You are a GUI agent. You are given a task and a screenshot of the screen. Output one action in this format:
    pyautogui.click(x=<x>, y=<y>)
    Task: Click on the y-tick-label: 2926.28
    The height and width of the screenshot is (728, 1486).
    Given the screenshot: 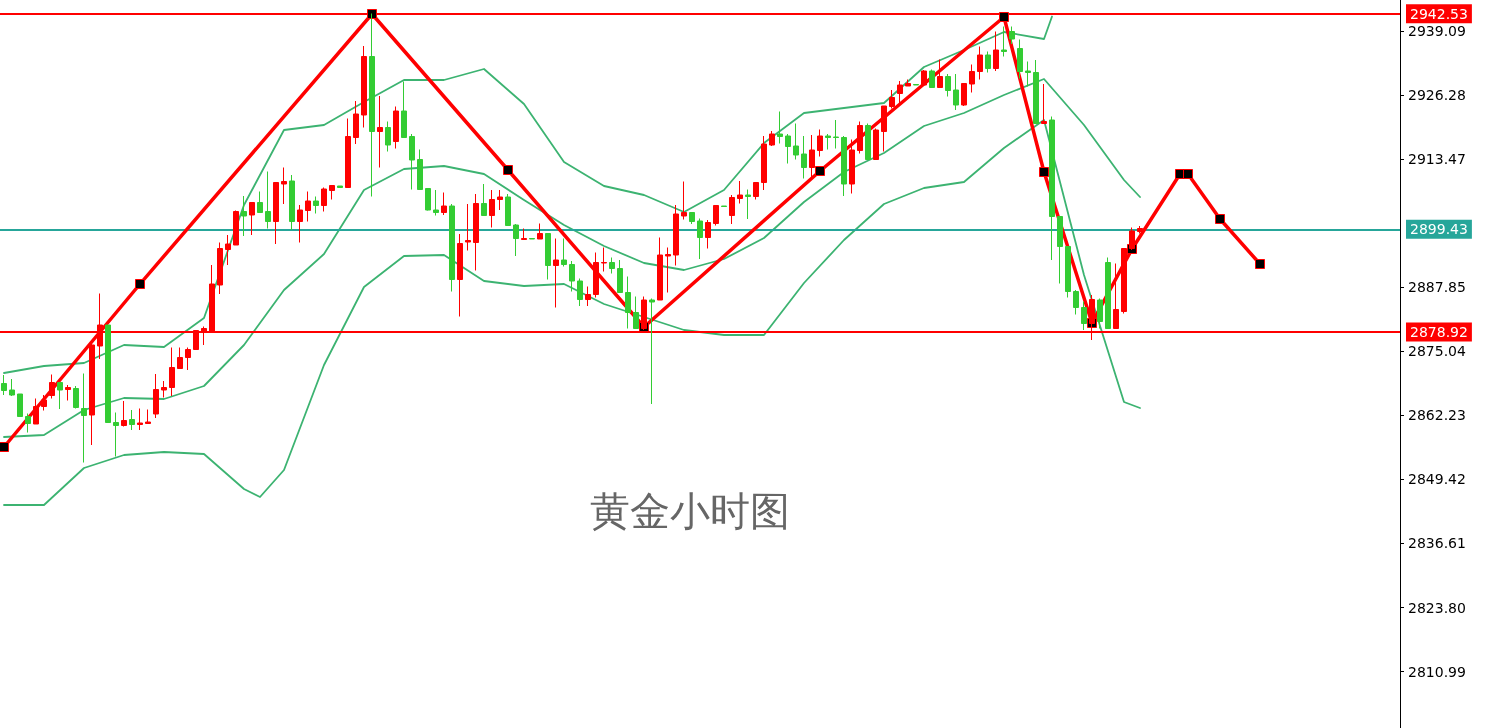 What is the action you would take?
    pyautogui.click(x=1437, y=95)
    